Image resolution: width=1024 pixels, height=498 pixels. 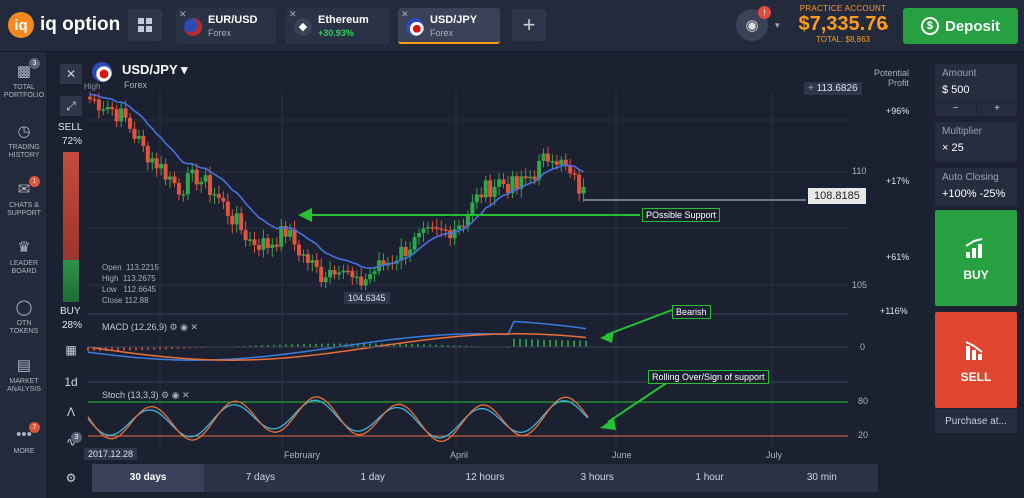 What do you see at coordinates (71, 106) in the screenshot?
I see `expand-icon: ⤢` at bounding box center [71, 106].